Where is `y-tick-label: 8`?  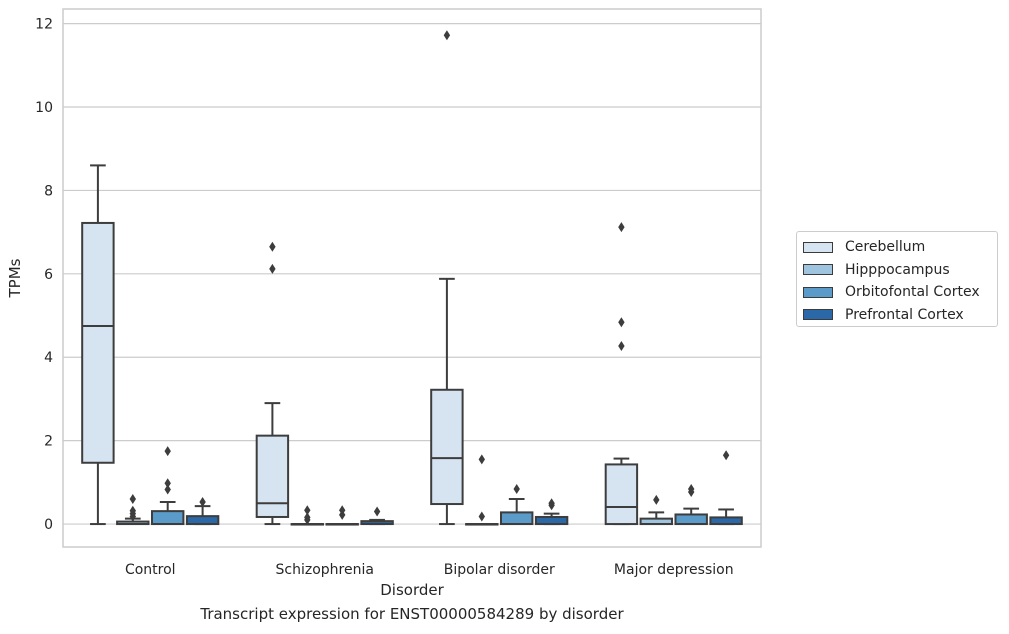 y-tick-label: 8 is located at coordinates (48, 191).